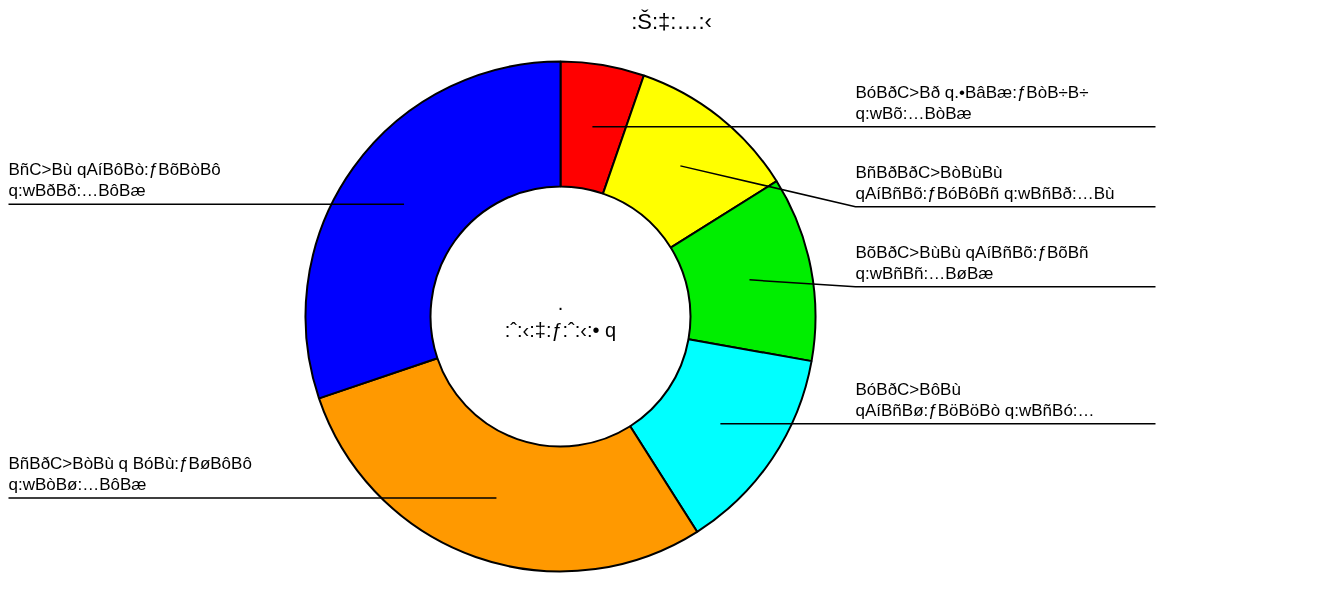 The width and height of the screenshot is (1342, 606). Describe the element at coordinates (985, 182) in the screenshot. I see `slice-label: BñBðBðC>BòBùBù qAíBñBõ:ƒBóBôBñ q:wBñBð:…Bù` at that location.